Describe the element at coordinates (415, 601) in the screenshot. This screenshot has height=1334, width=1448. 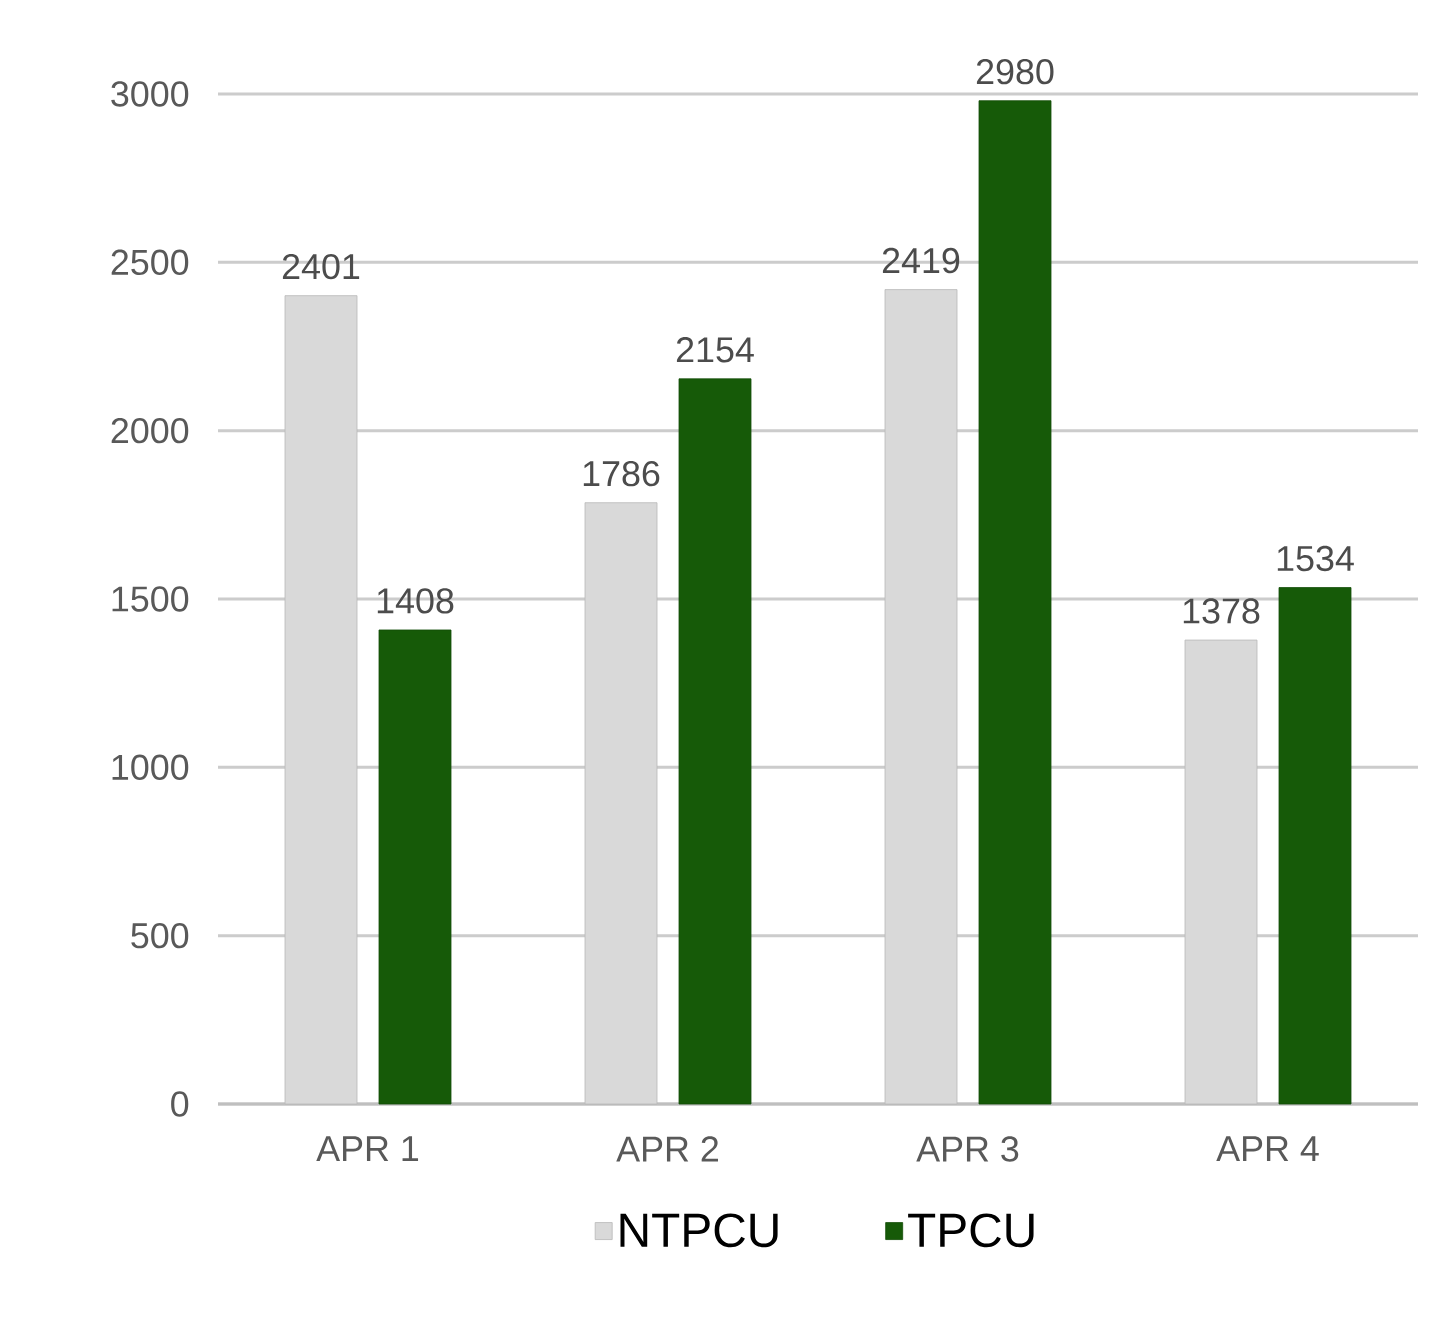
I see `data-label: 1408` at that location.